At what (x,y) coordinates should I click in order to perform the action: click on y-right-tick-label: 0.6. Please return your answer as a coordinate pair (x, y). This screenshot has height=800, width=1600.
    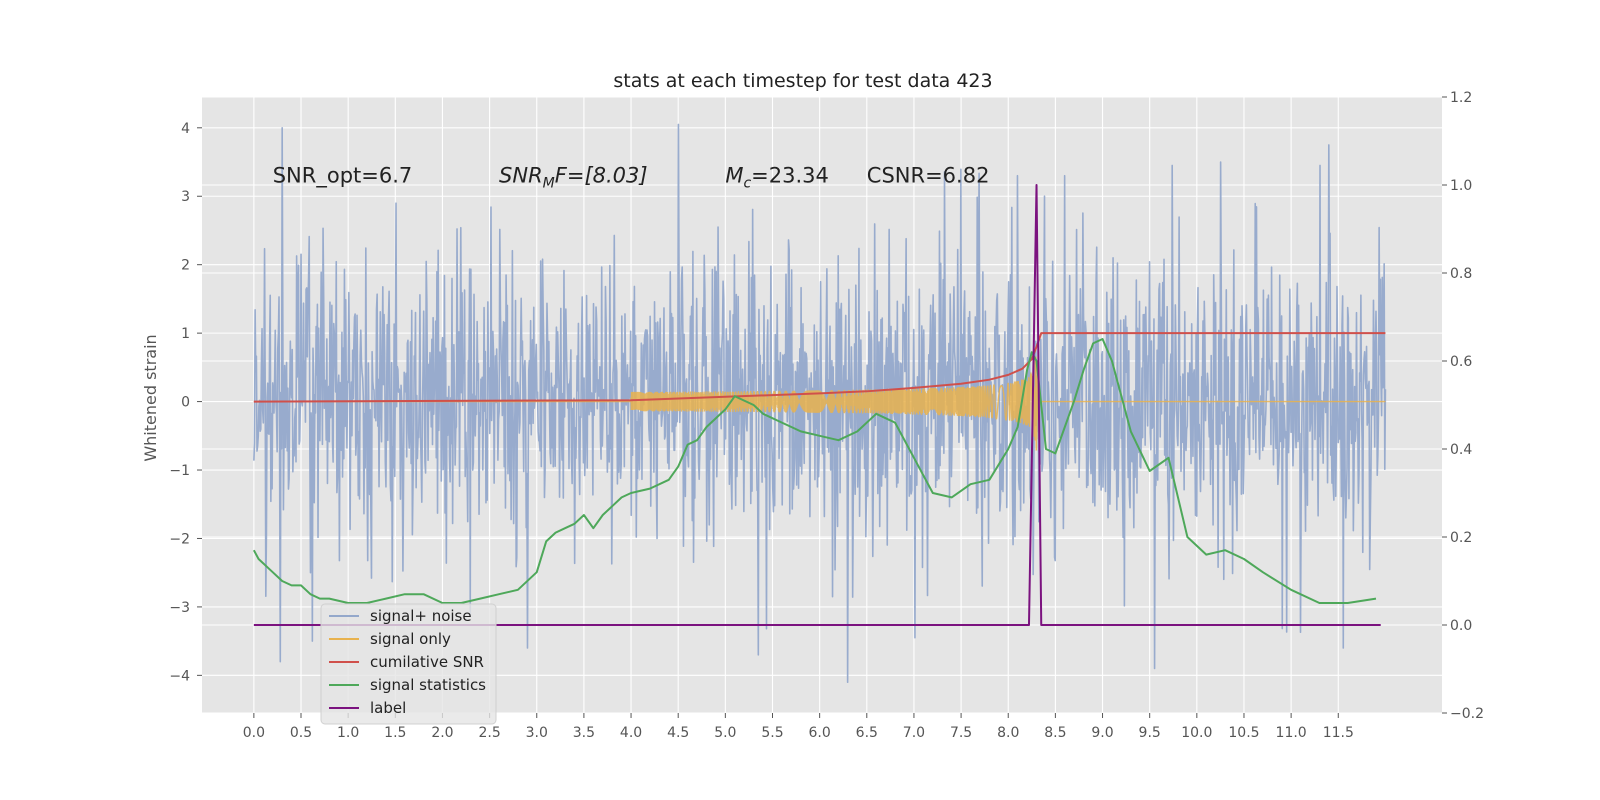
    Looking at the image, I should click on (1461, 362).